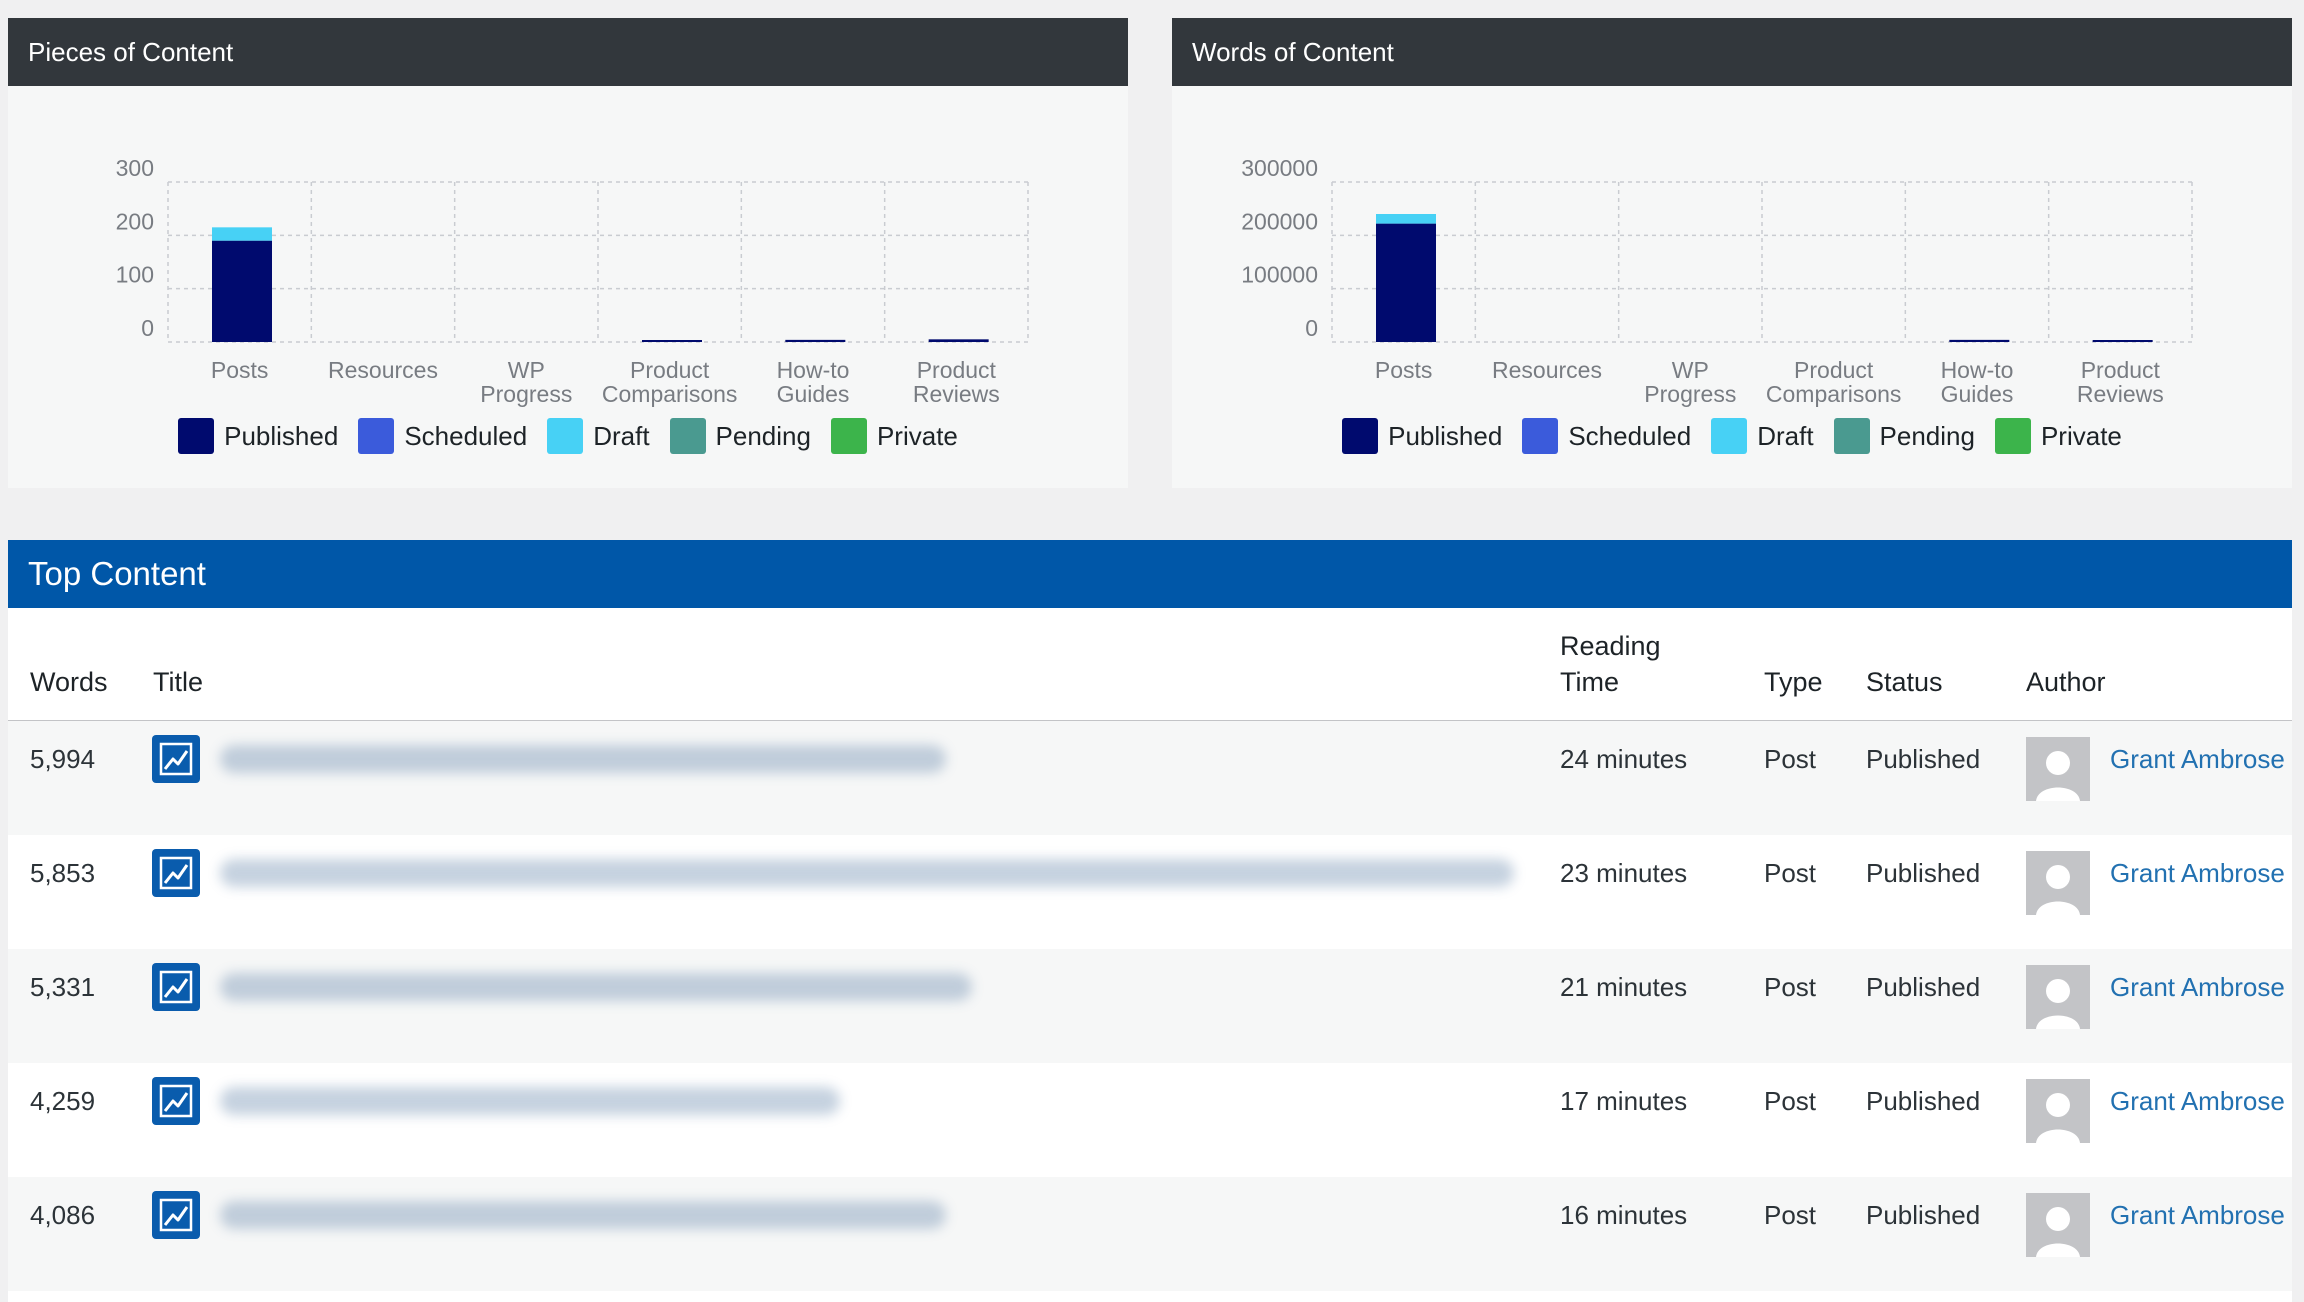  What do you see at coordinates (2120, 394) in the screenshot?
I see `x-tick-label: Reviews` at bounding box center [2120, 394].